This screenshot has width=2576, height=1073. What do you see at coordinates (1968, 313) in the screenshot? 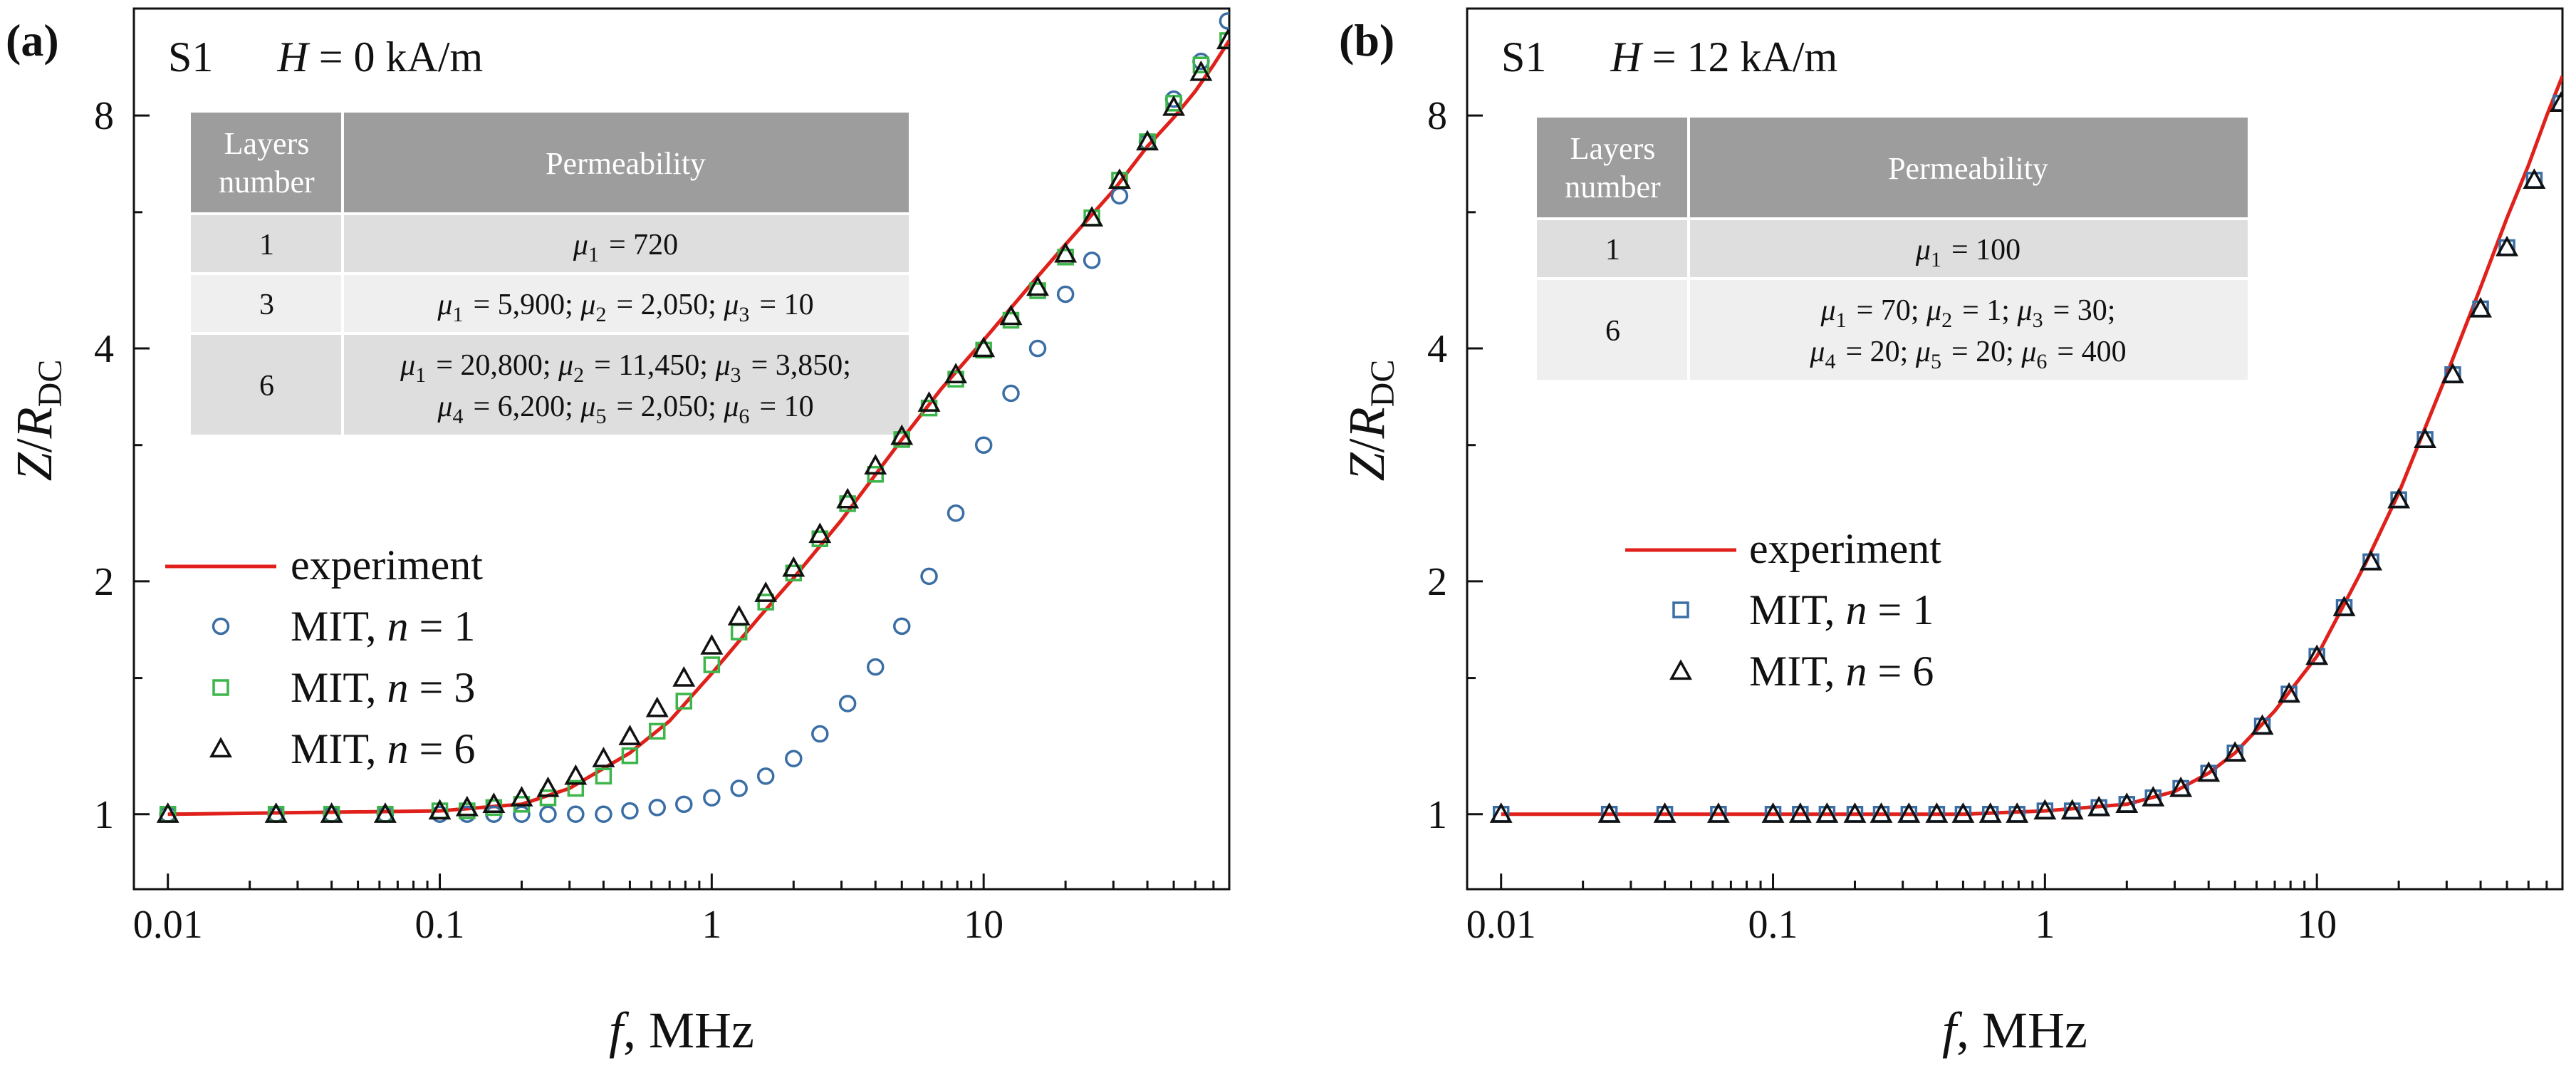
I see `table-cell-permeability: μ1 = 70; μ2 = 1; μ3 = 30;` at bounding box center [1968, 313].